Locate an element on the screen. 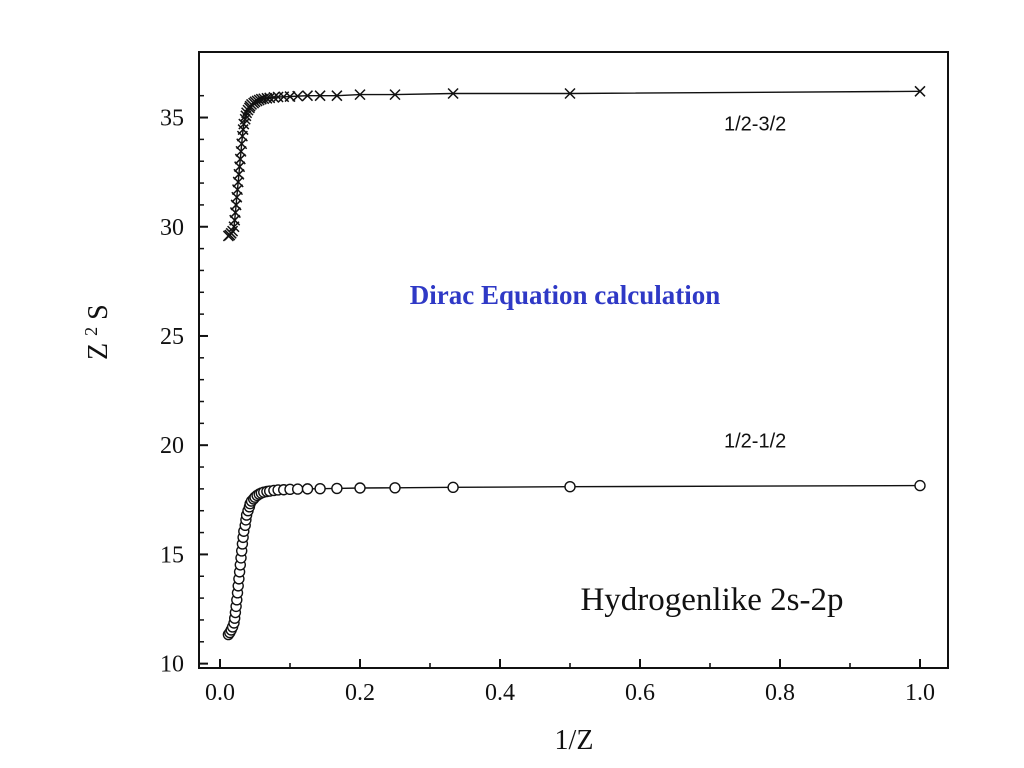 The width and height of the screenshot is (1024, 768). y-tick-label: 30 is located at coordinates (172, 228).